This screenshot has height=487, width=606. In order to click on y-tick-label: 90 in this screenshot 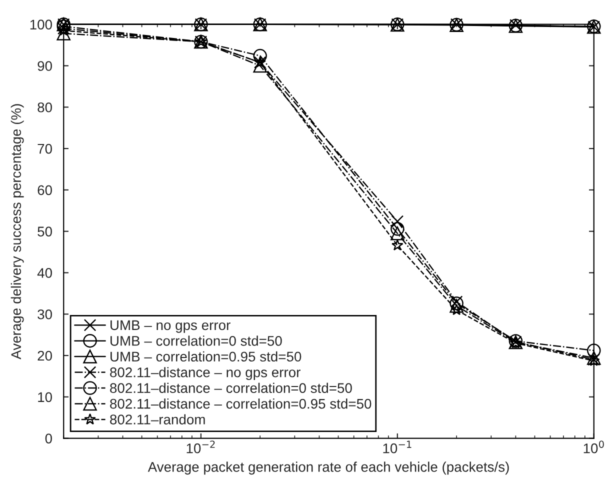, I will do `click(45, 66)`.